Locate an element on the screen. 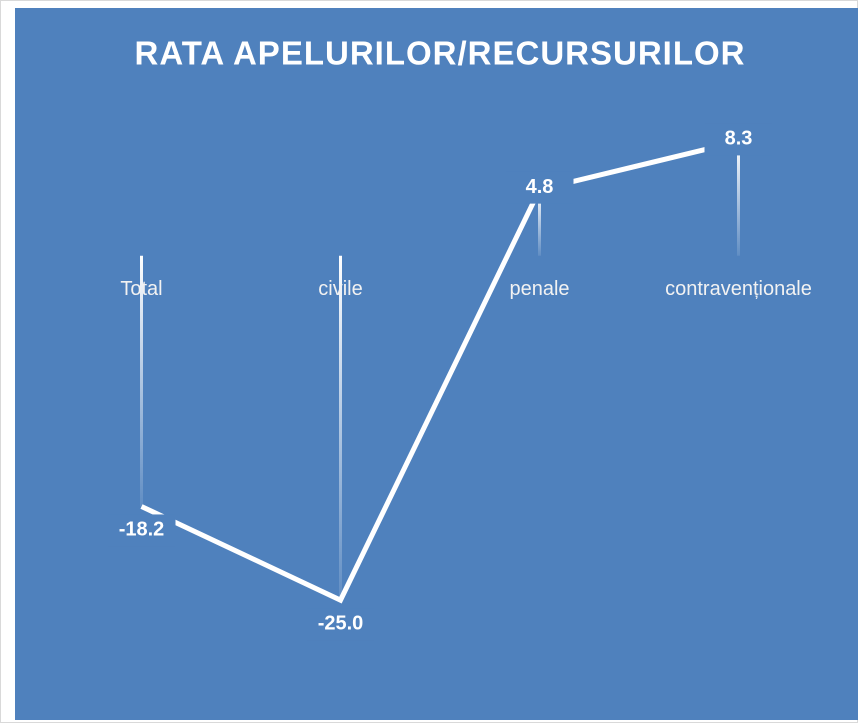 Image resolution: width=858 pixels, height=723 pixels. category-label: civile is located at coordinates (340, 289).